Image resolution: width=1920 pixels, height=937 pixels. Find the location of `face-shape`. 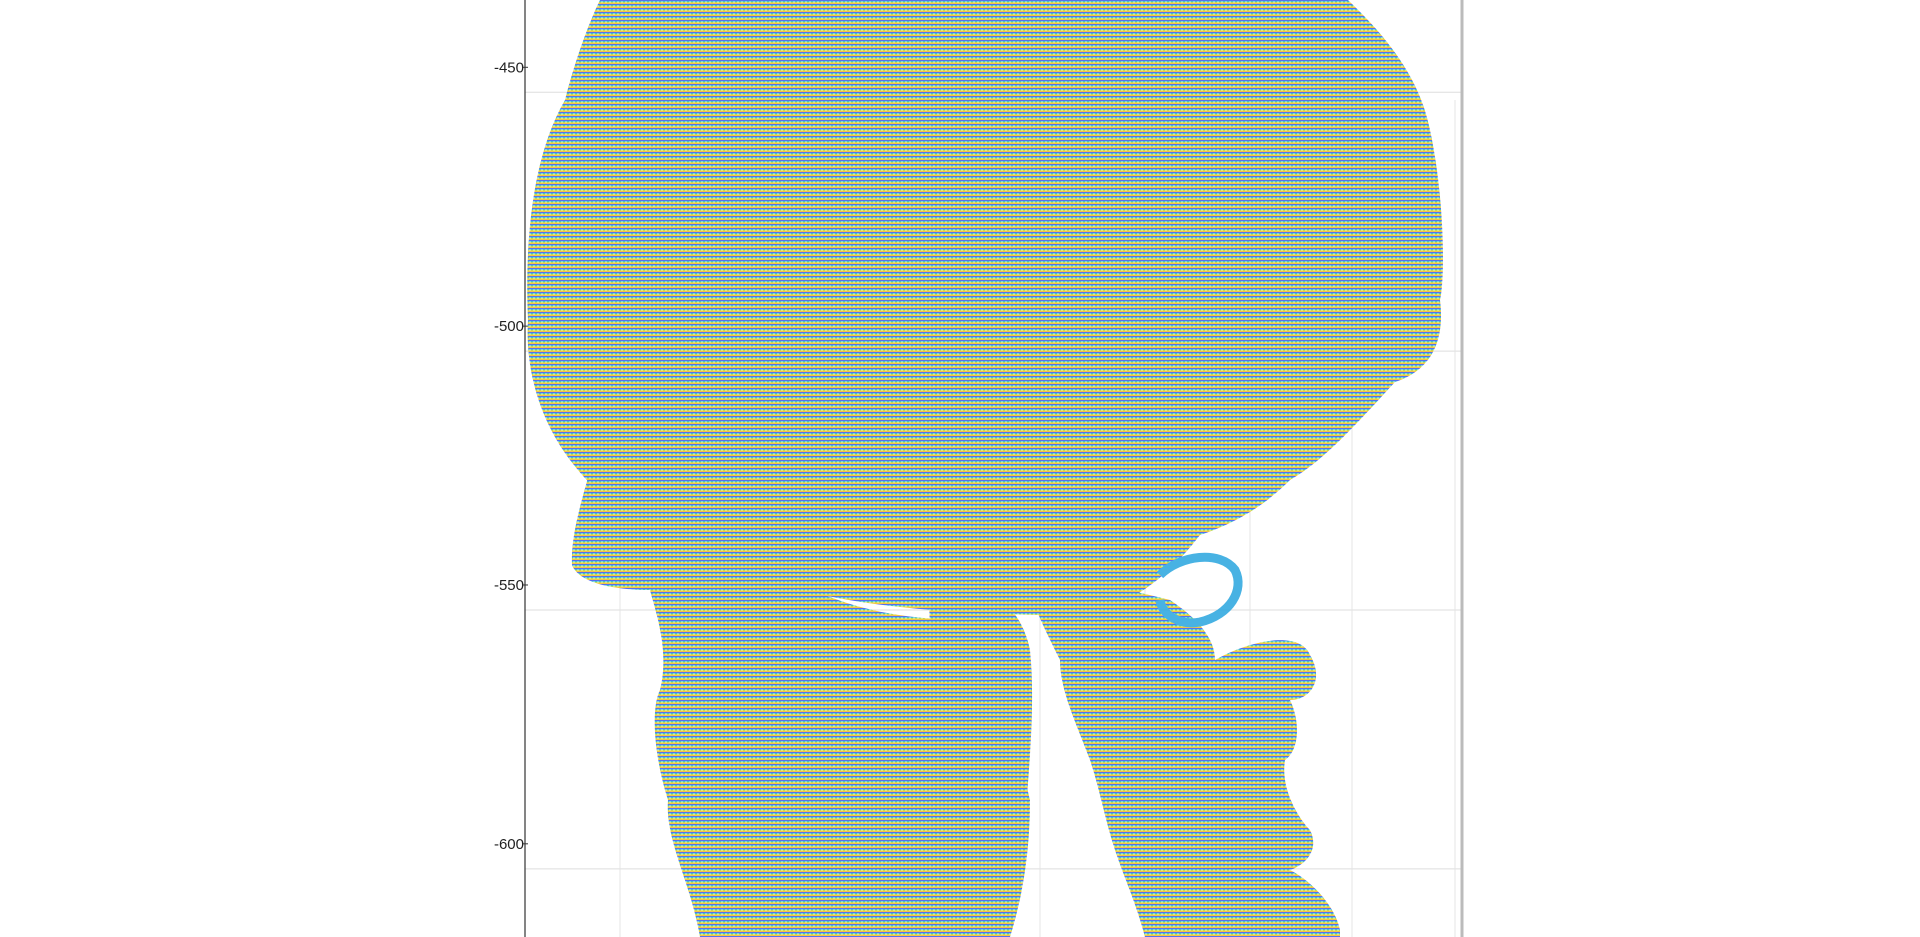

face-shape is located at coordinates (800, 678).